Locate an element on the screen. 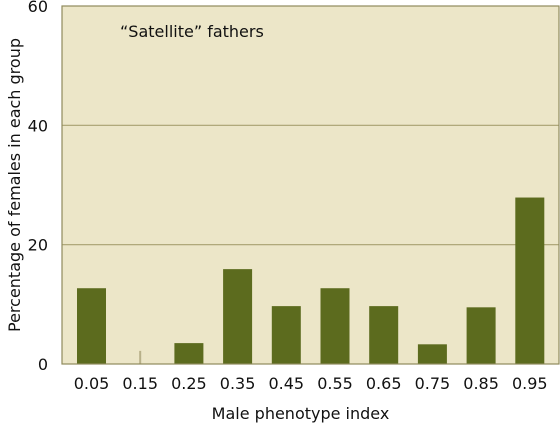 The width and height of the screenshot is (560, 428). y-axis-ticks: 0 20 40 60 is located at coordinates (38, 187).